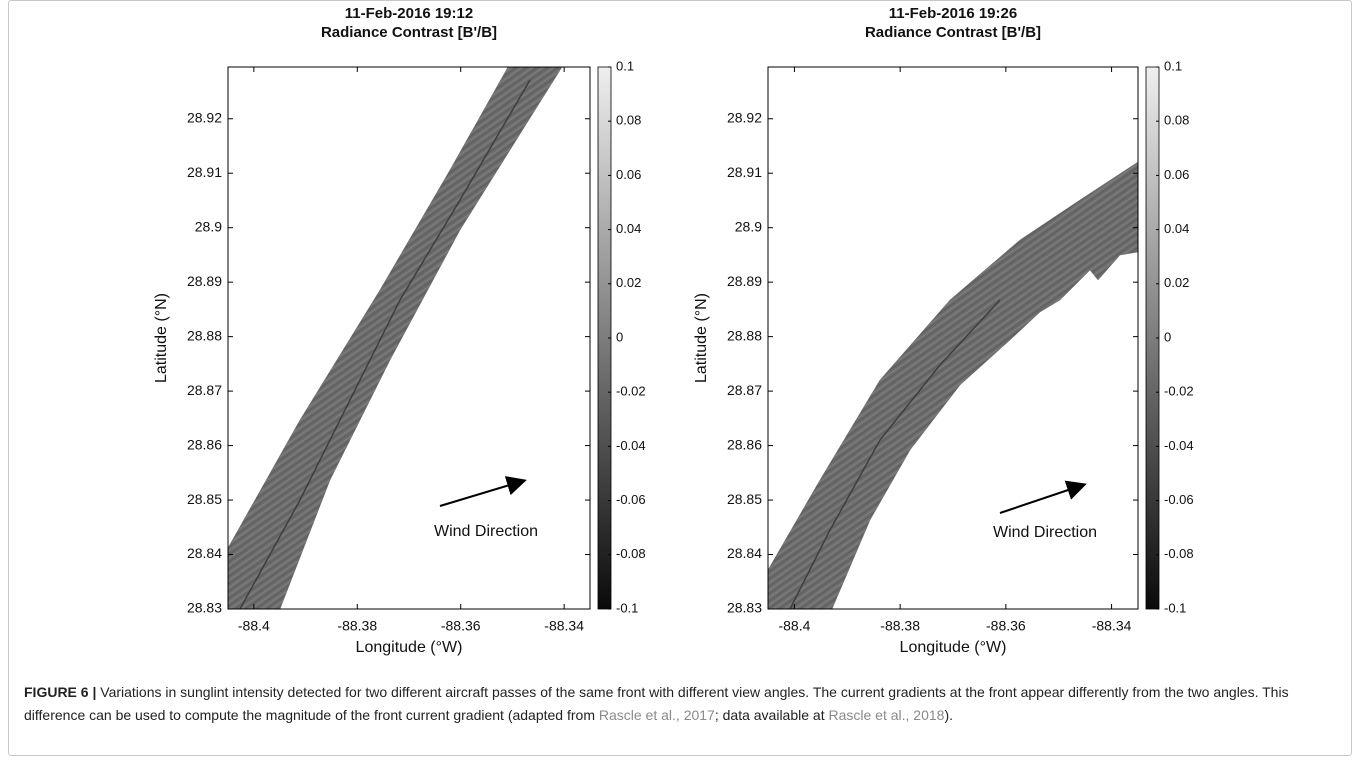 This screenshot has width=1360, height=772. What do you see at coordinates (953, 13) in the screenshot?
I see `chart-title: 11-Feb-2016 19:26` at bounding box center [953, 13].